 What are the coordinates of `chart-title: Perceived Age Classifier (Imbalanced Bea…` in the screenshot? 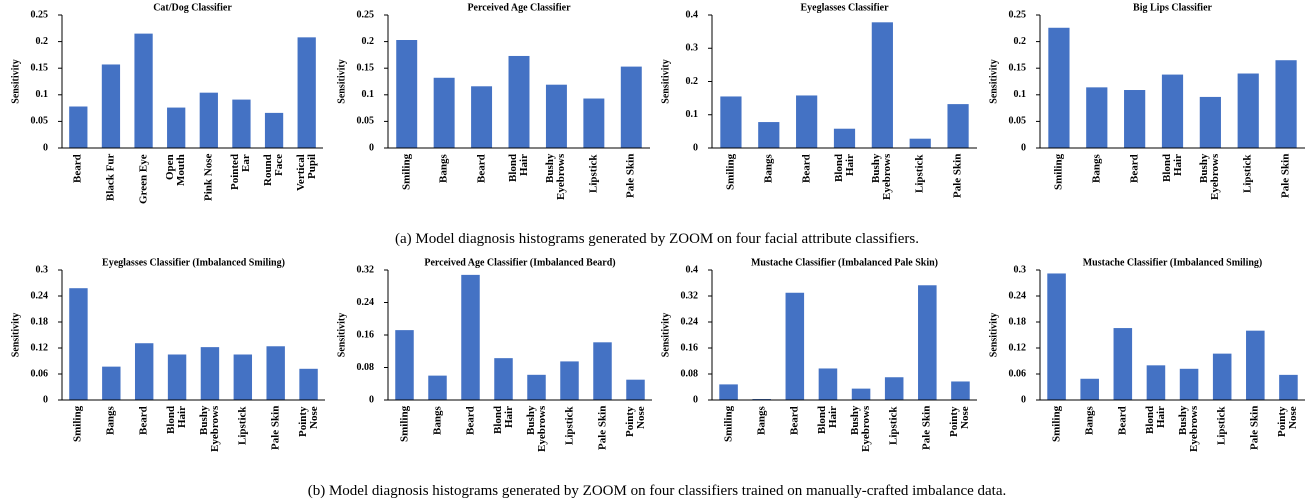 It's located at (519, 262).